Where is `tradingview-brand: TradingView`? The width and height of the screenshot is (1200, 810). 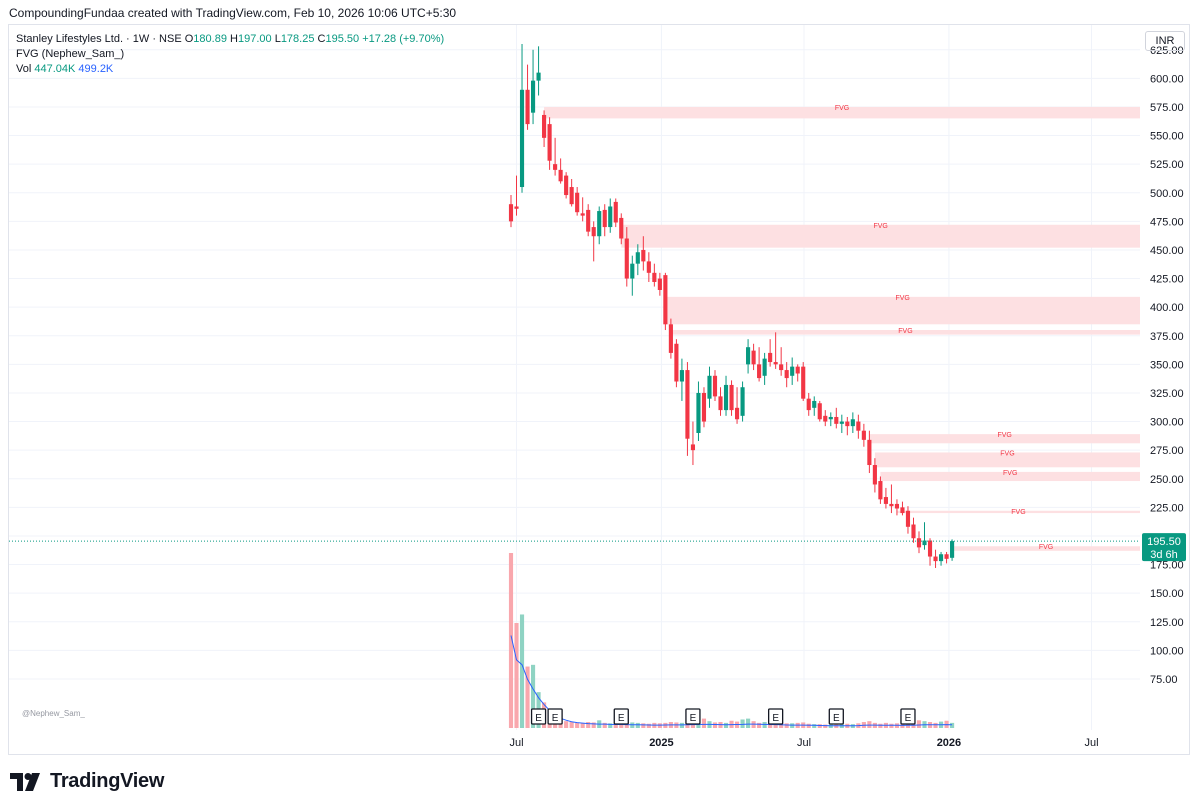
tradingview-brand: TradingView is located at coordinates (107, 781).